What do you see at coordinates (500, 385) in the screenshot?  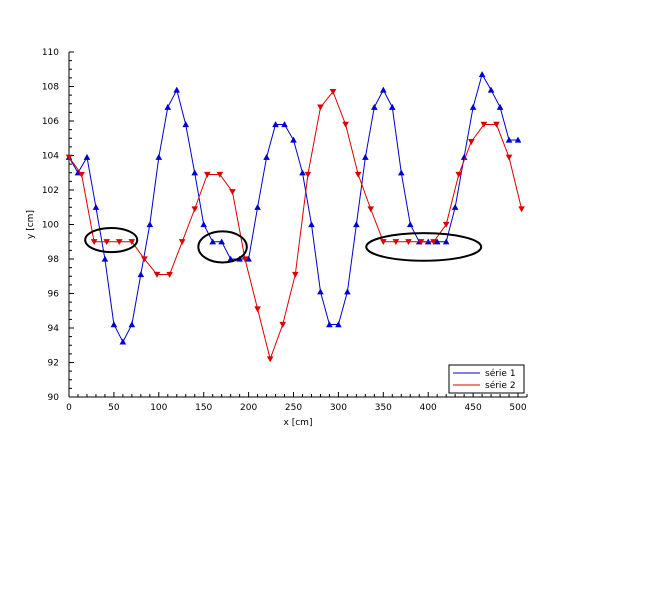 I see `legend-label-serie-2: série 2` at bounding box center [500, 385].